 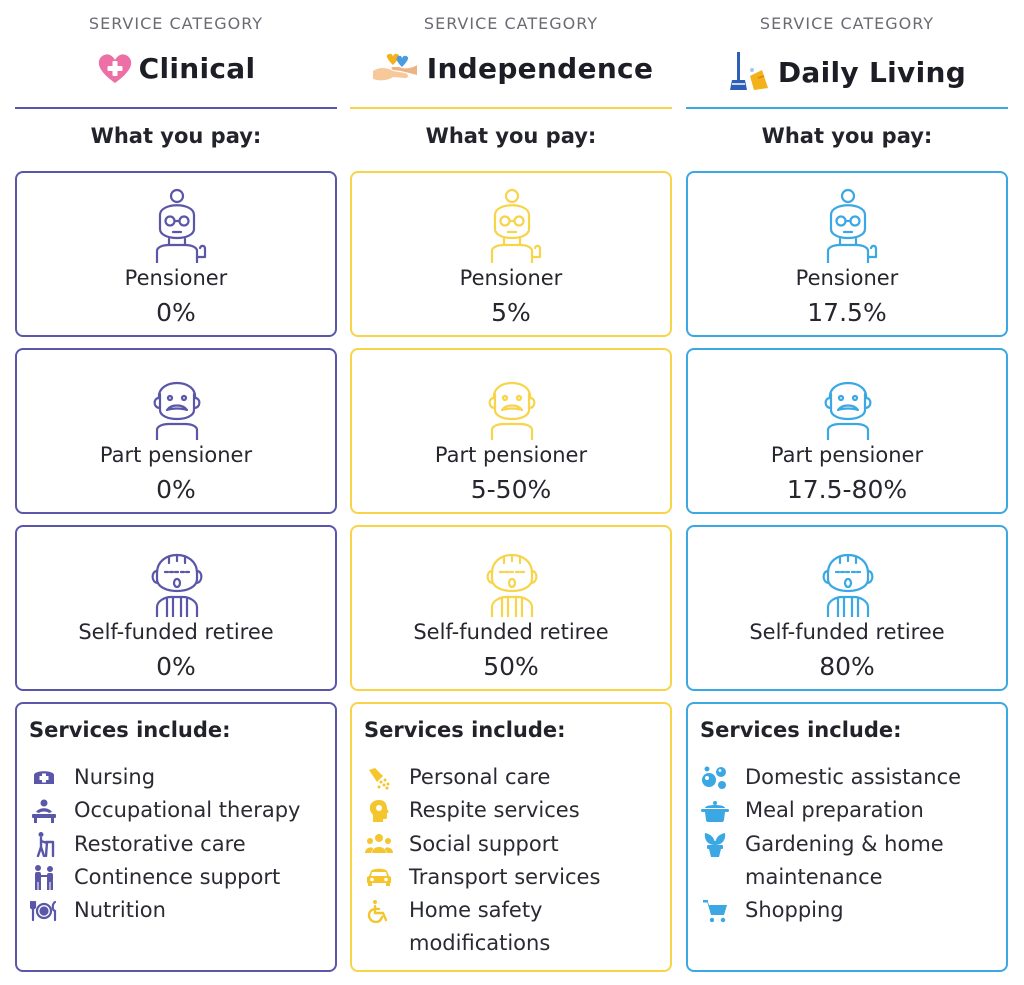 What do you see at coordinates (197, 68) in the screenshot?
I see `category-title-text: Clinical` at bounding box center [197, 68].